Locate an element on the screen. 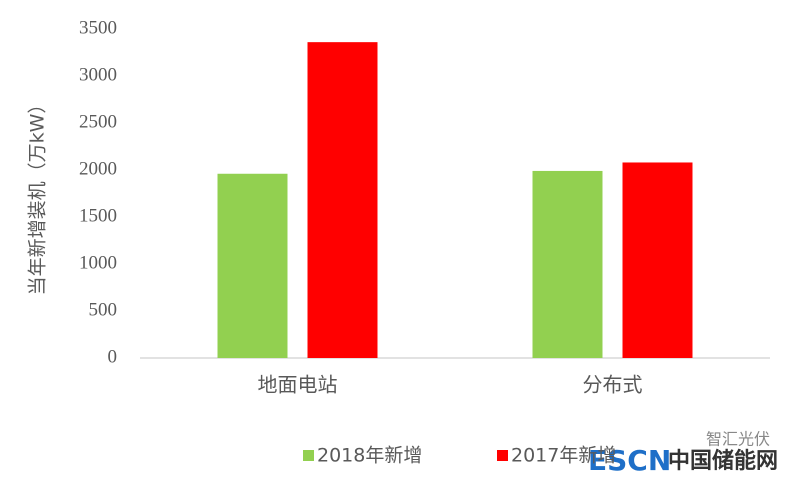 Image resolution: width=800 pixels, height=477 pixels. x-tick-label: 地面电站 is located at coordinates (298, 385).